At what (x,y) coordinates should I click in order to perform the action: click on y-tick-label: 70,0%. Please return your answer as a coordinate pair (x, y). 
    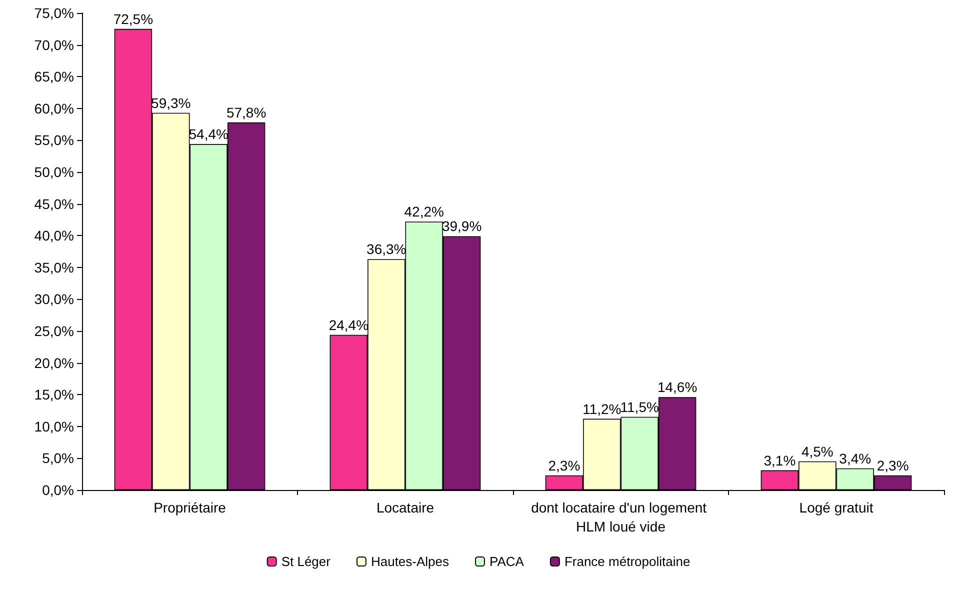
    Looking at the image, I should click on (54, 44).